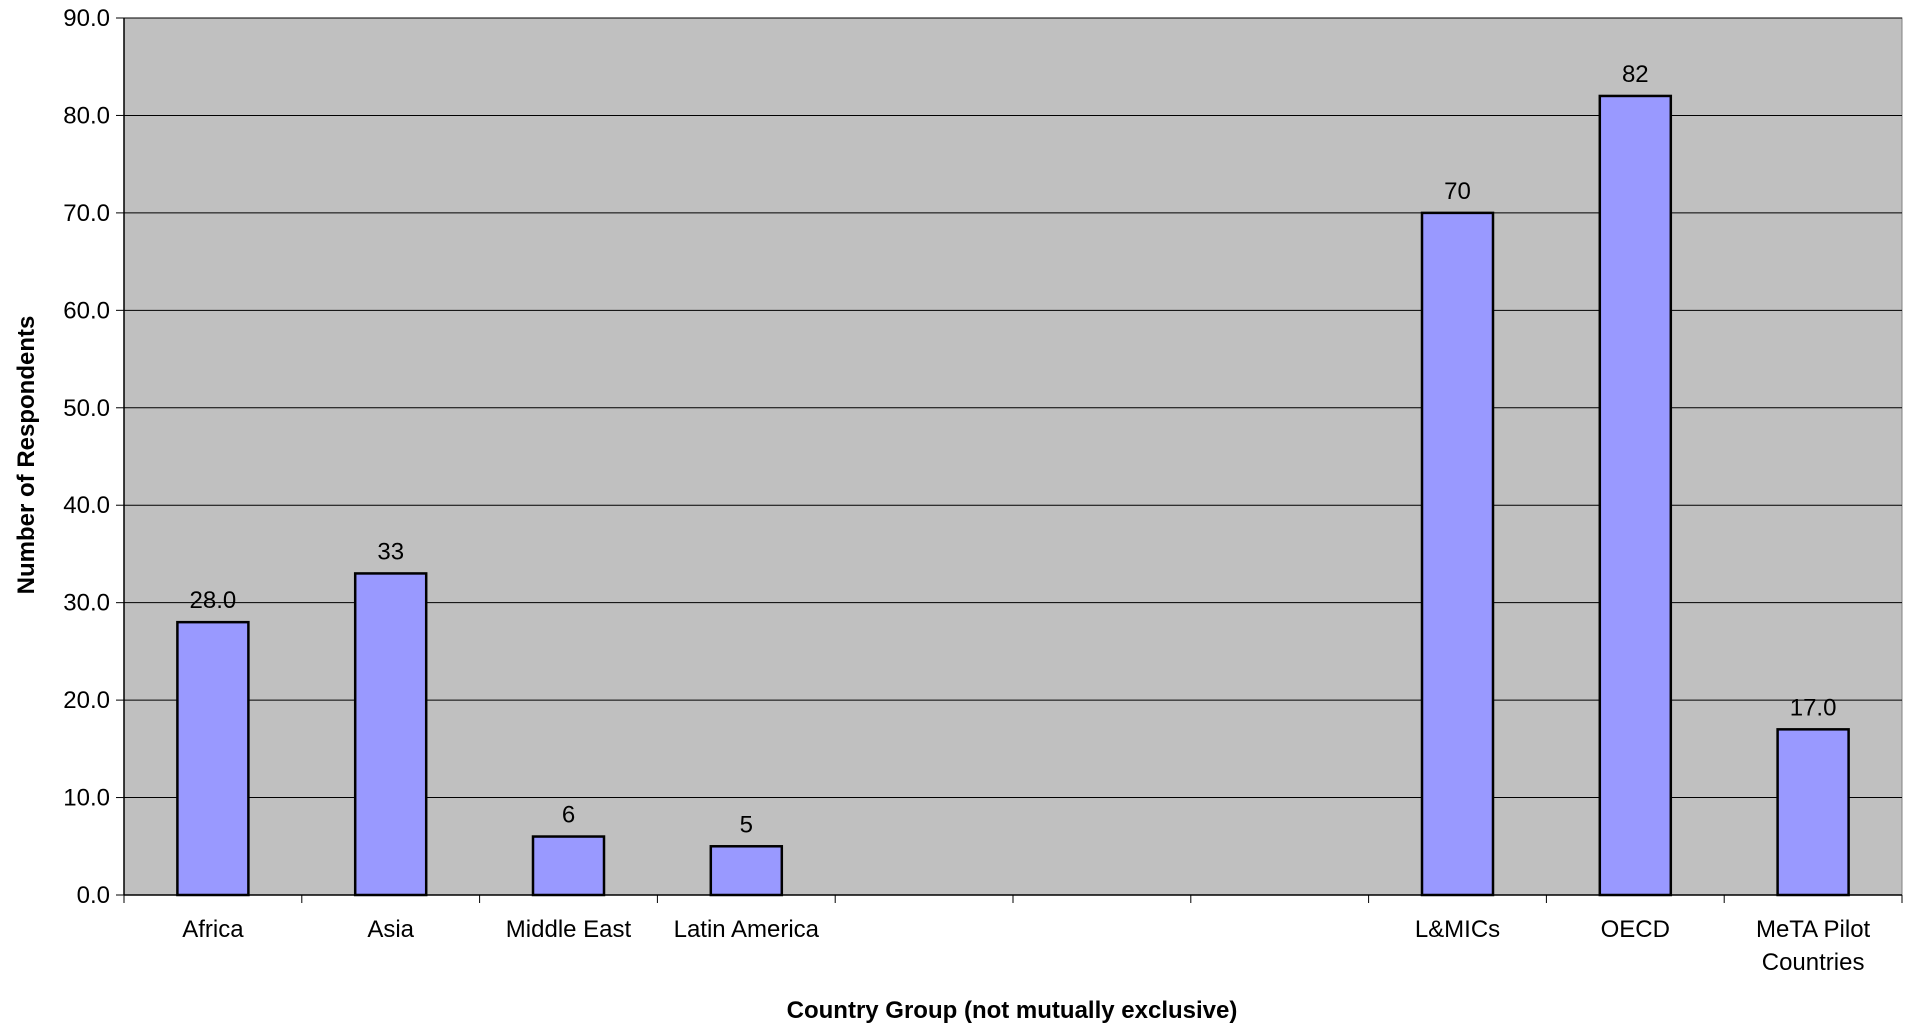 The image size is (1906, 1028). What do you see at coordinates (1635, 929) in the screenshot?
I see `x-category-label: OECD` at bounding box center [1635, 929].